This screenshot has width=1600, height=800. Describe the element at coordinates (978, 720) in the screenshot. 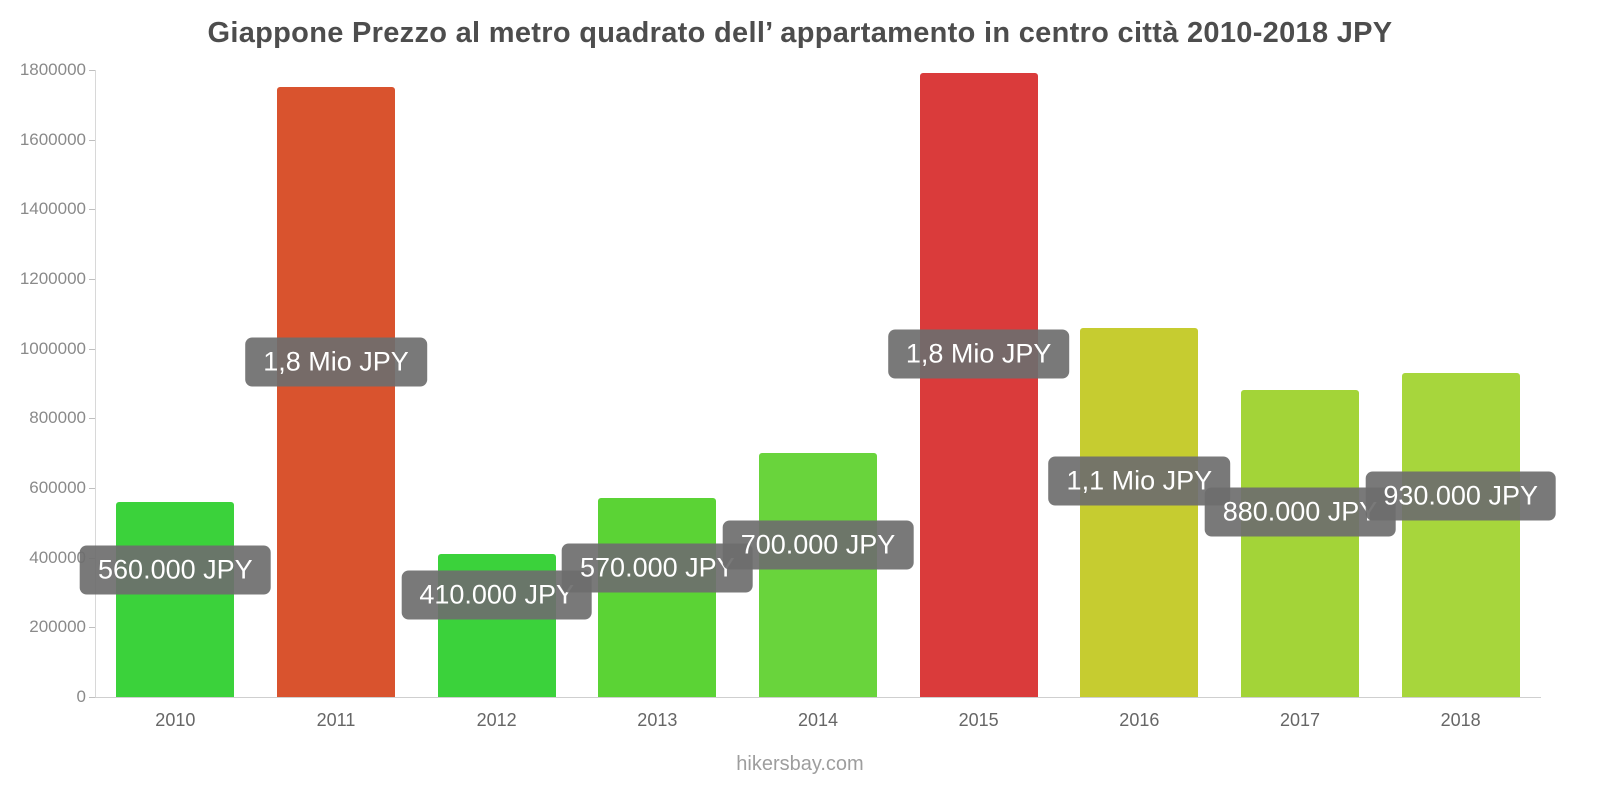

I see `x-axis-category-label: 2015` at that location.